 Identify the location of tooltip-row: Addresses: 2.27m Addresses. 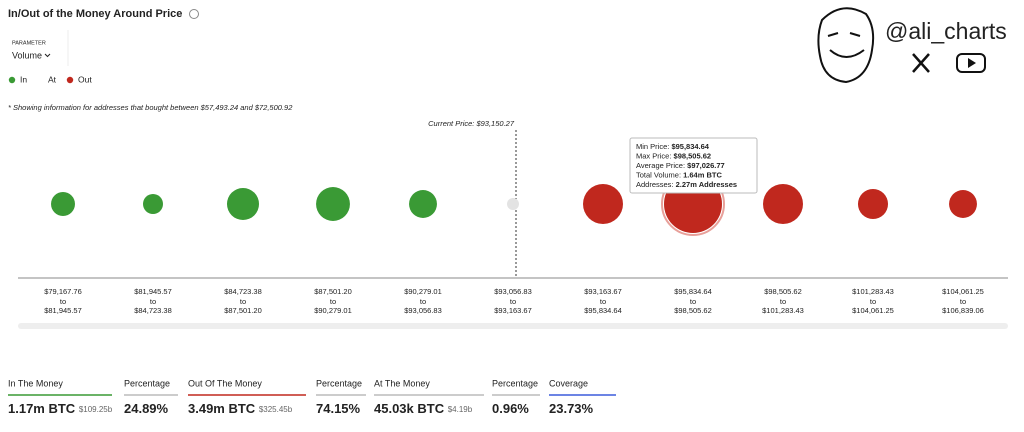
(686, 184).